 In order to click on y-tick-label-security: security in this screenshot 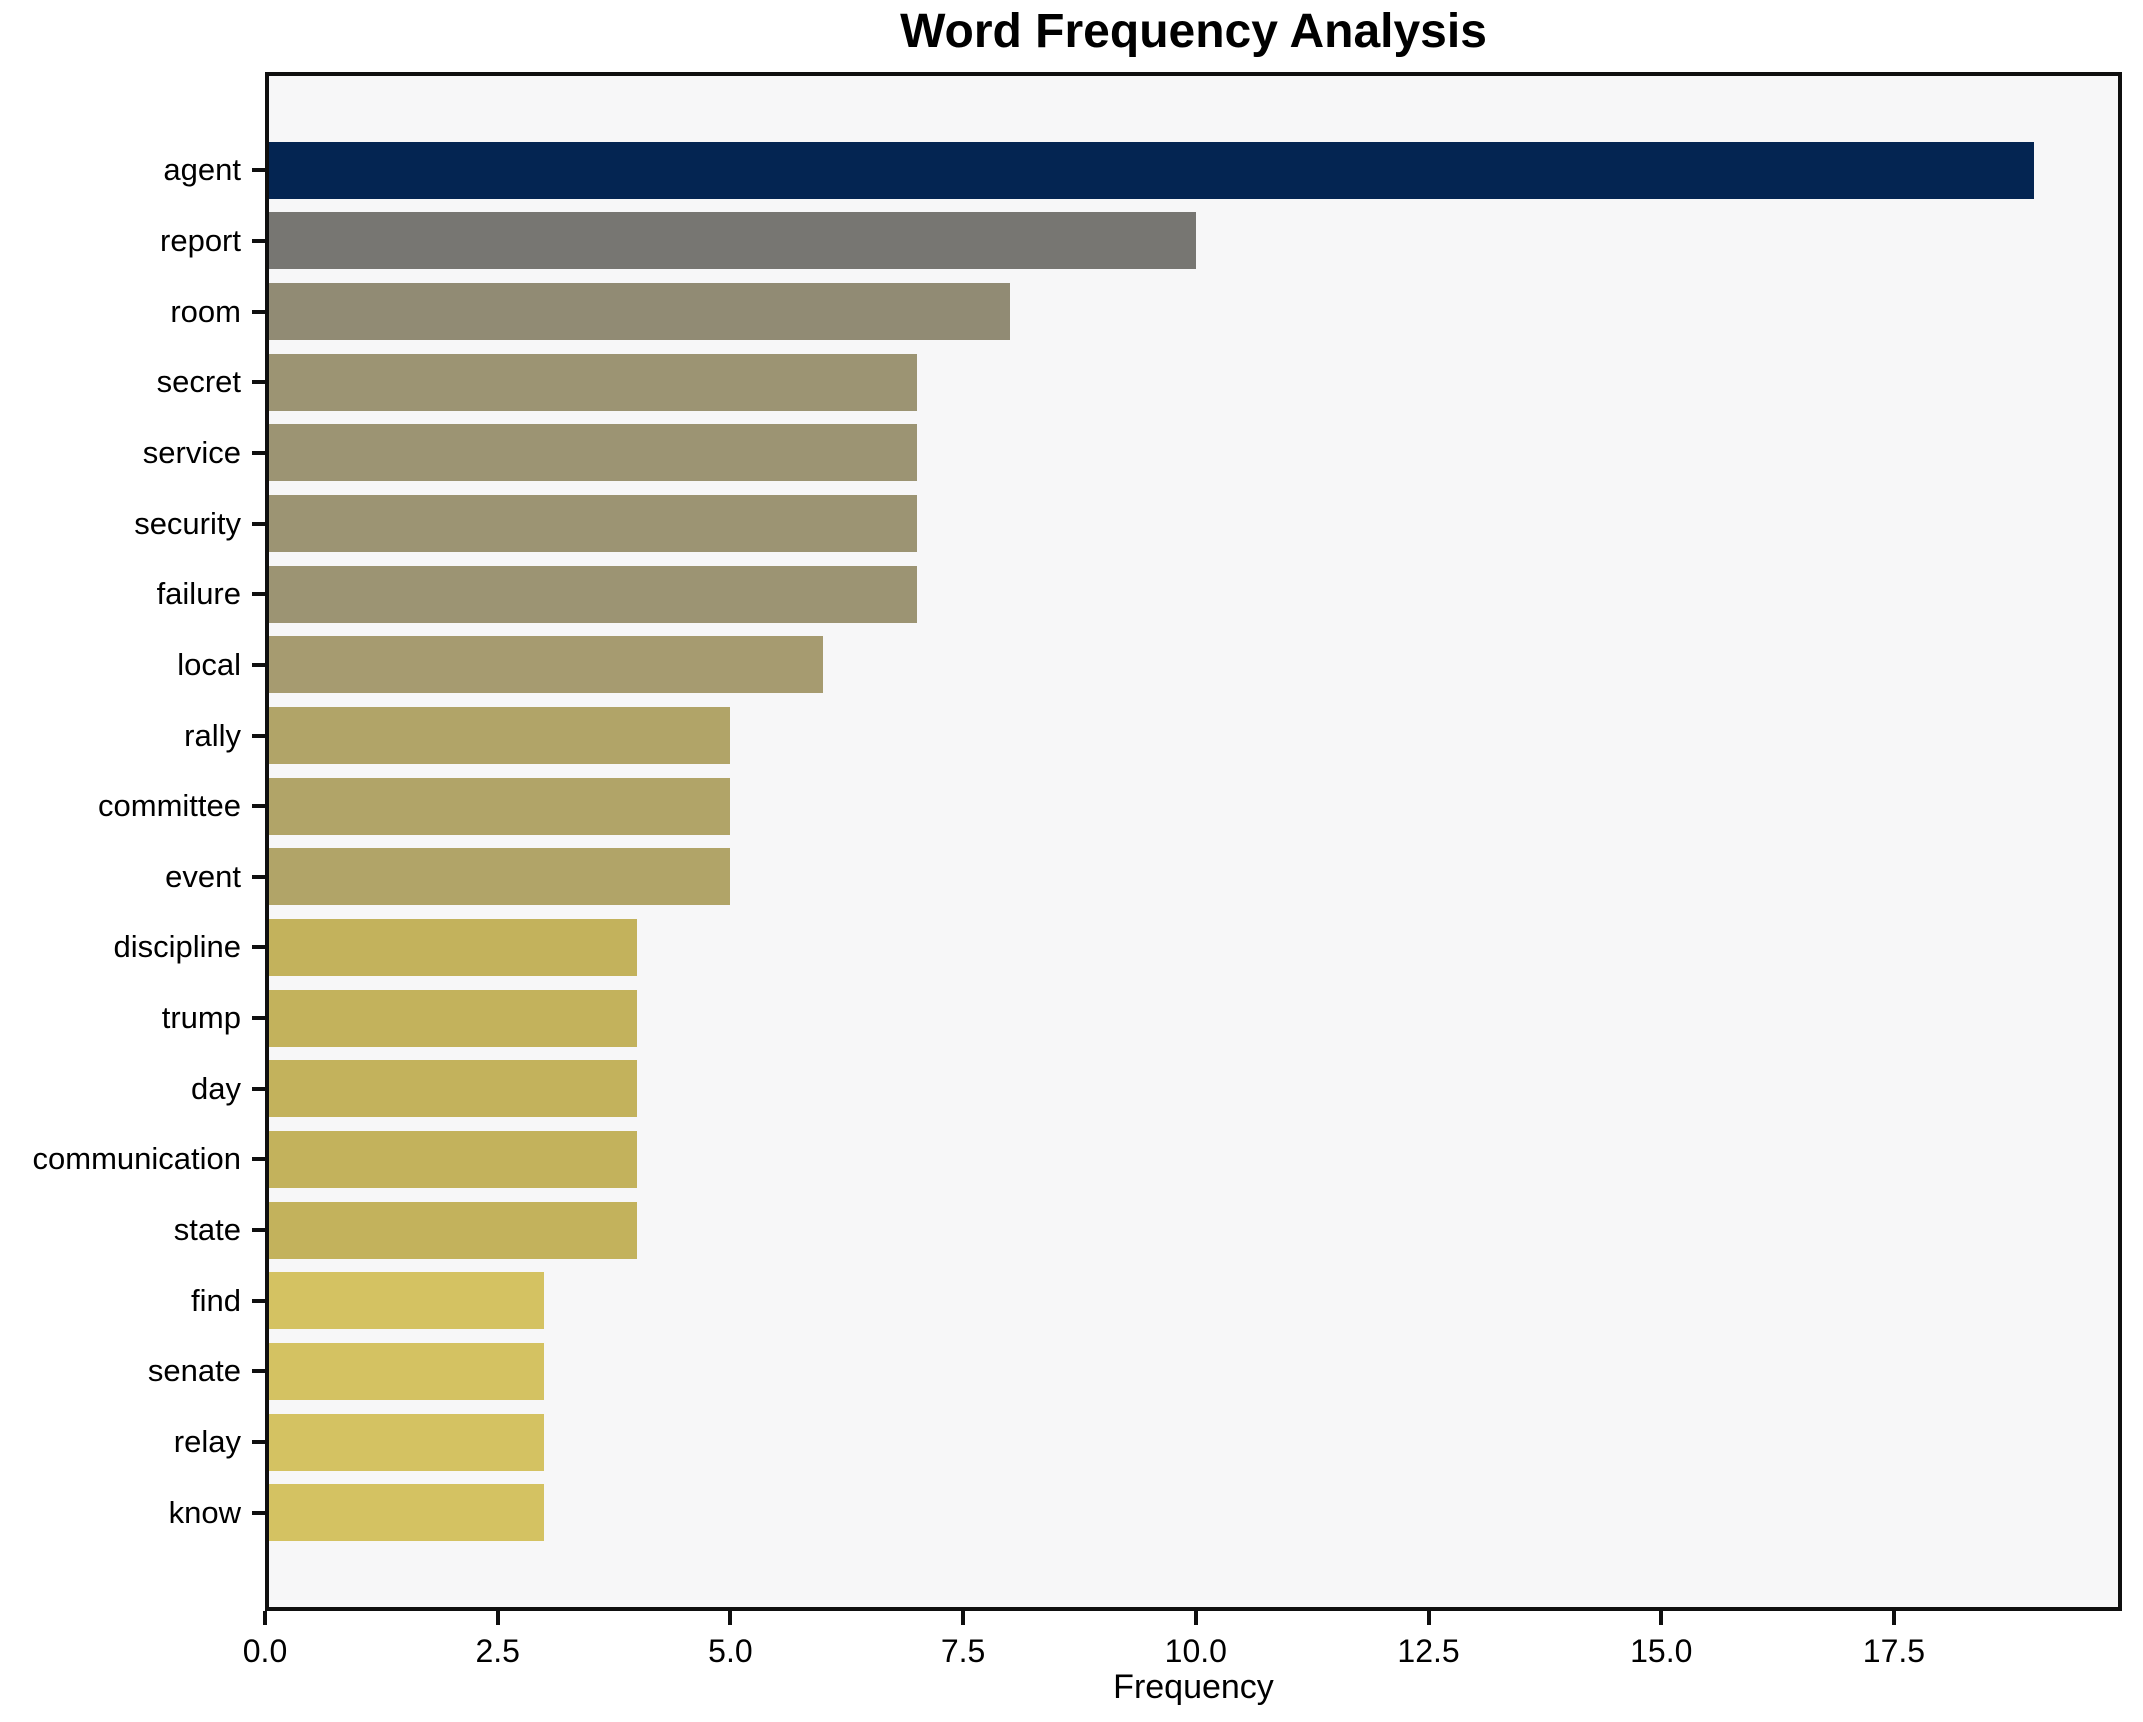, I will do `click(187, 523)`.